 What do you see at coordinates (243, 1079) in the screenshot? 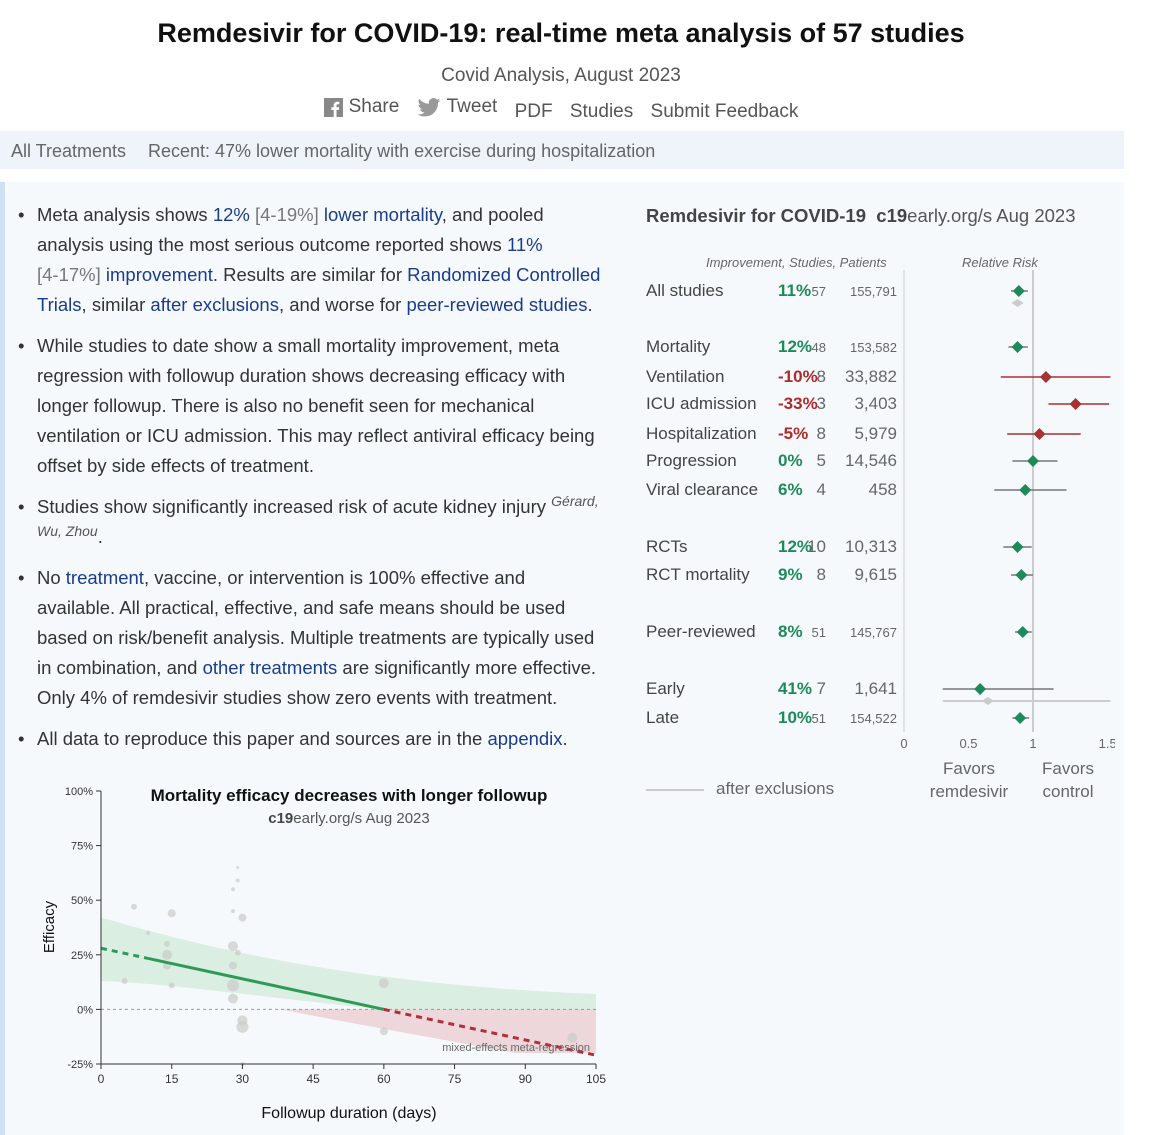
I see `x-tick-label: 30` at bounding box center [243, 1079].